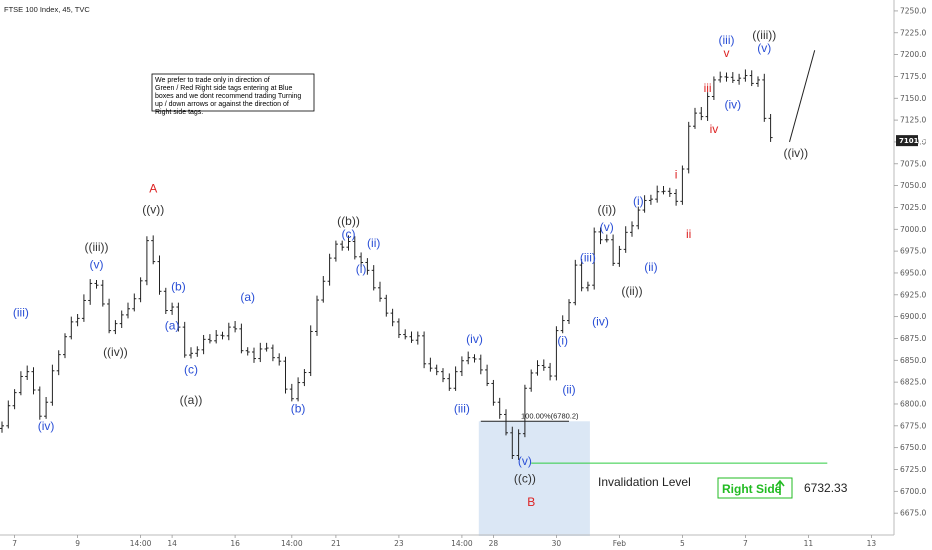 The height and width of the screenshot is (550, 932). Describe the element at coordinates (247, 297) in the screenshot. I see `wave-label: (a)` at that location.